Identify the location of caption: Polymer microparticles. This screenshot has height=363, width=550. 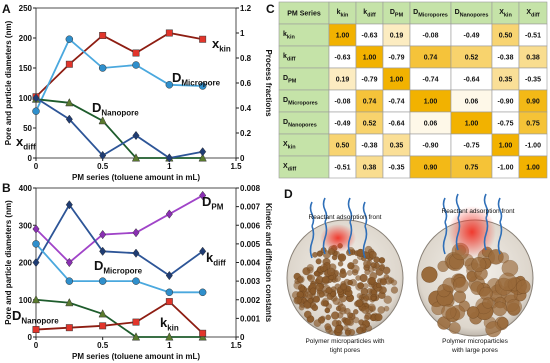
(475, 341).